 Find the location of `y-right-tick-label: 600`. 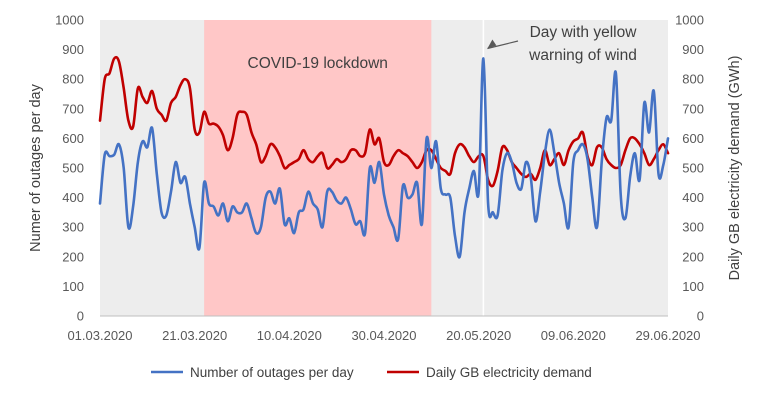

y-right-tick-label: 600 is located at coordinates (693, 138).